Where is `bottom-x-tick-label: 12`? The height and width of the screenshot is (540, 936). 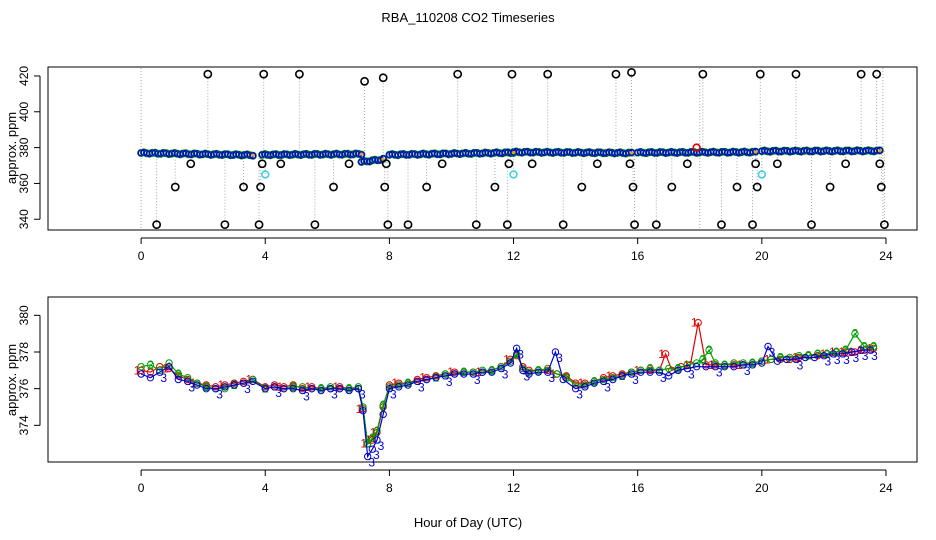 bottom-x-tick-label: 12 is located at coordinates (514, 488).